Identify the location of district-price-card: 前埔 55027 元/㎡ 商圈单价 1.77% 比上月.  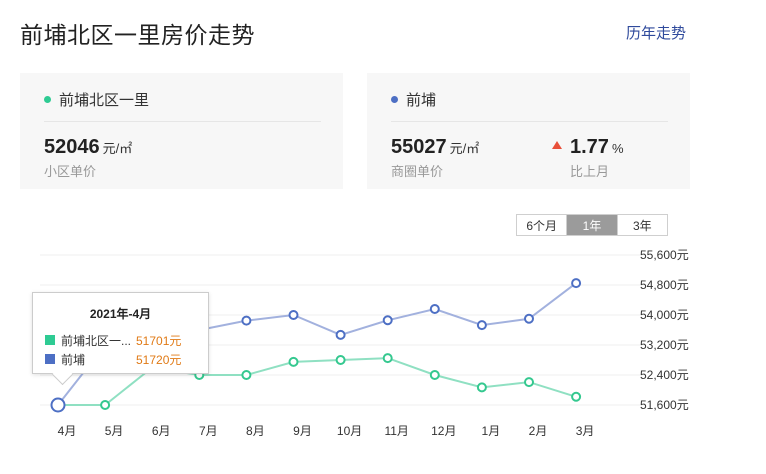
(528, 131).